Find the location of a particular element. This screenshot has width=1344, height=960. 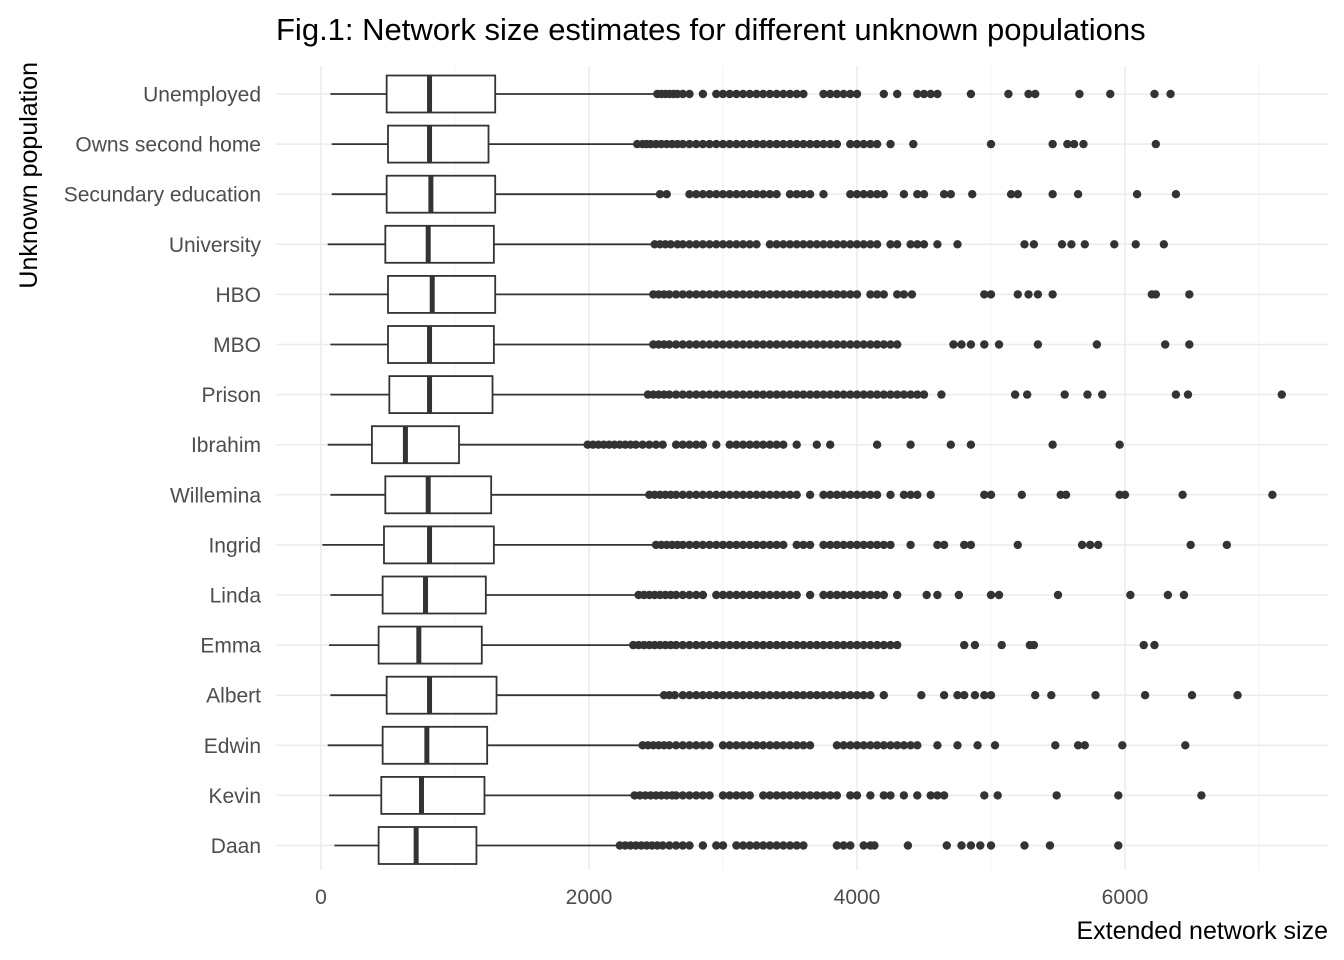

box-group-university is located at coordinates (748, 244).